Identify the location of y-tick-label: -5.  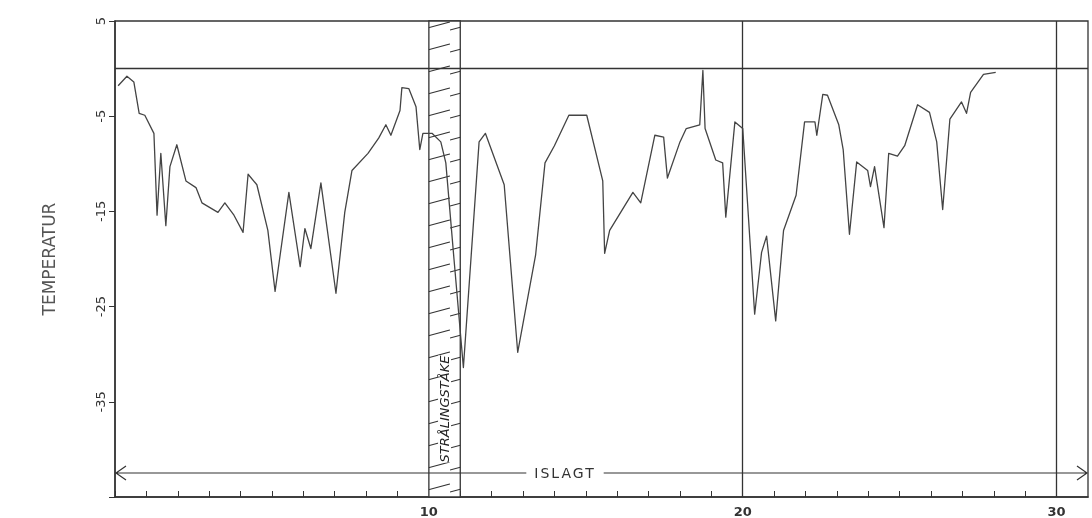
(100, 116).